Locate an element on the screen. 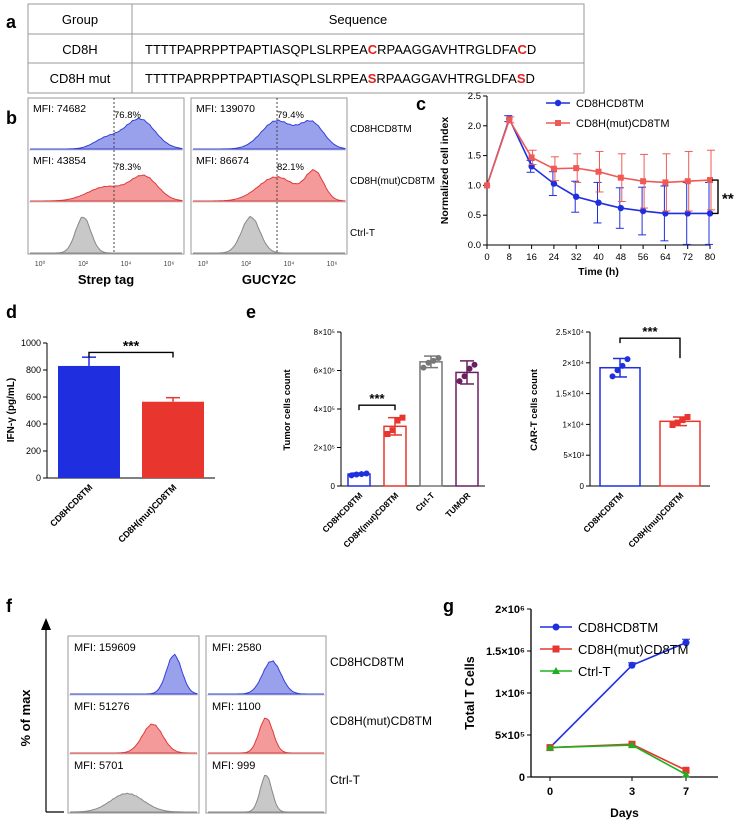 This screenshot has width=737, height=824. bar is located at coordinates (173, 439).